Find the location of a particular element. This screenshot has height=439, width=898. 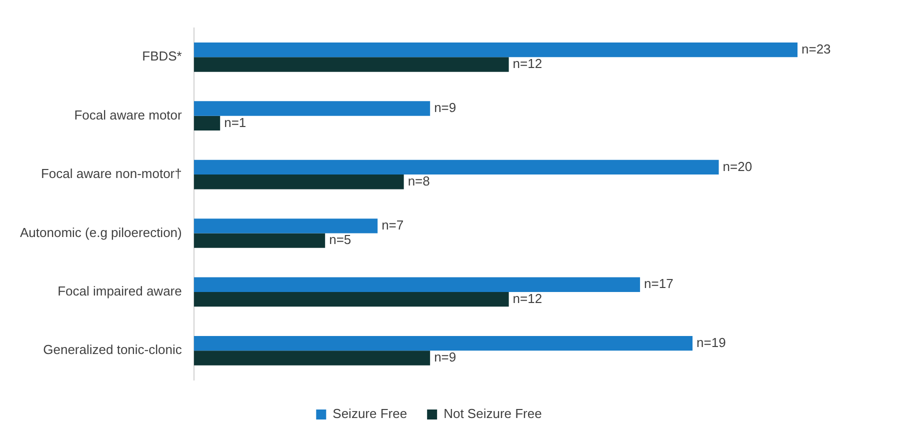

y-tick-label: Autonomic (e.g piloerection) is located at coordinates (101, 232).